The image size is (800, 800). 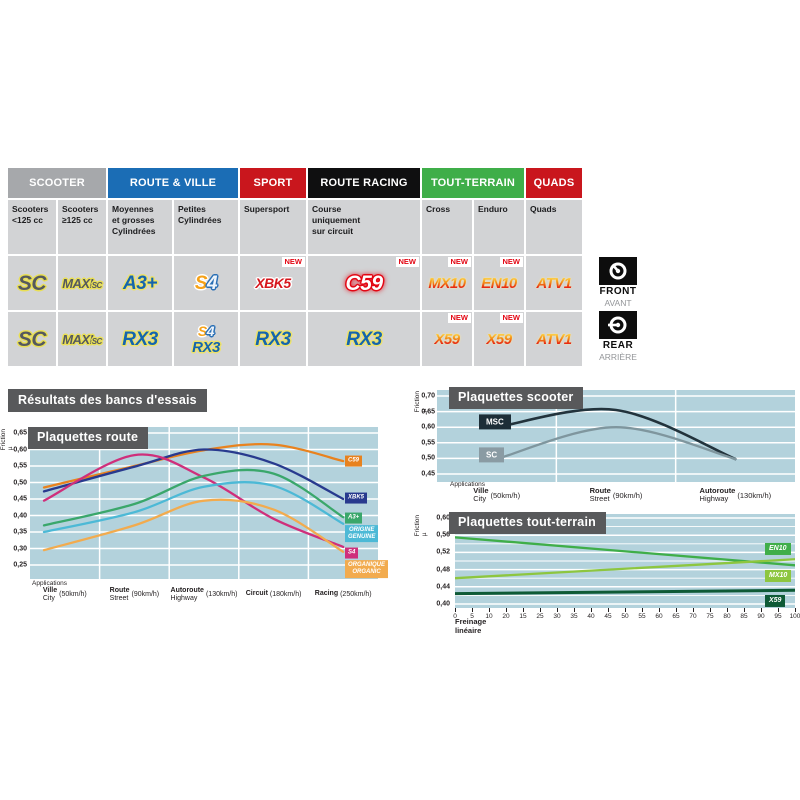 I want to click on legend-chip-origine-genuine: ORIGINE GENUINE, so click(x=362, y=533).